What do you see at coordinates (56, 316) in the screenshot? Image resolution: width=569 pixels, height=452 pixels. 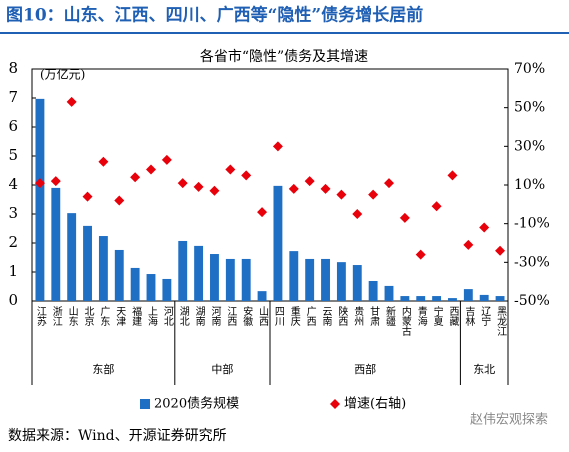 I see `x-tick-label: 浙江` at bounding box center [56, 316].